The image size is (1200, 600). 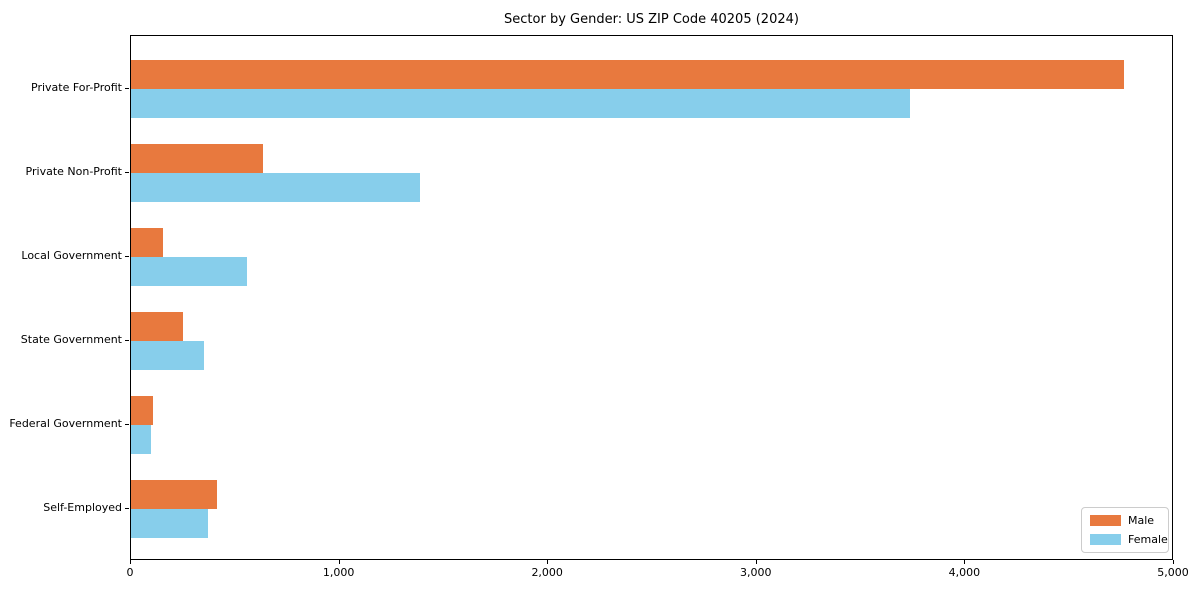 I want to click on y-tick-label: Federal Government, so click(x=65, y=423).